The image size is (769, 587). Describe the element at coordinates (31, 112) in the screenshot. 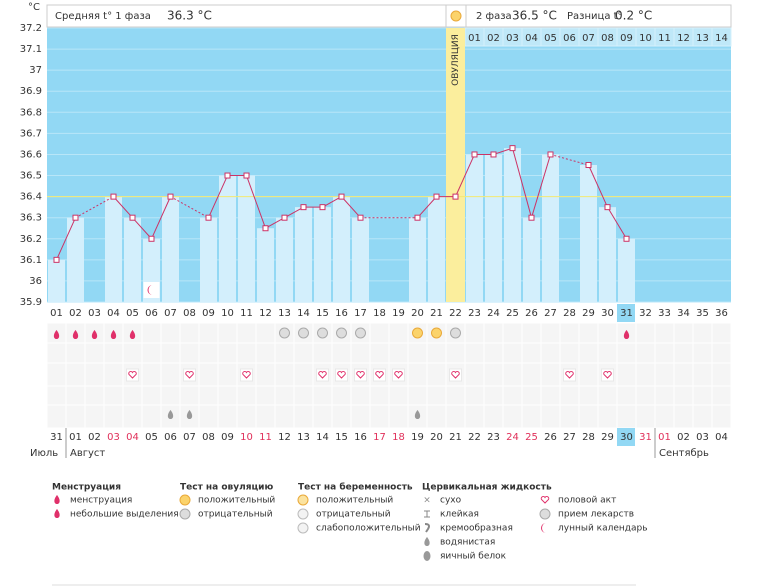

I see `y-tick-label: 36.8` at that location.